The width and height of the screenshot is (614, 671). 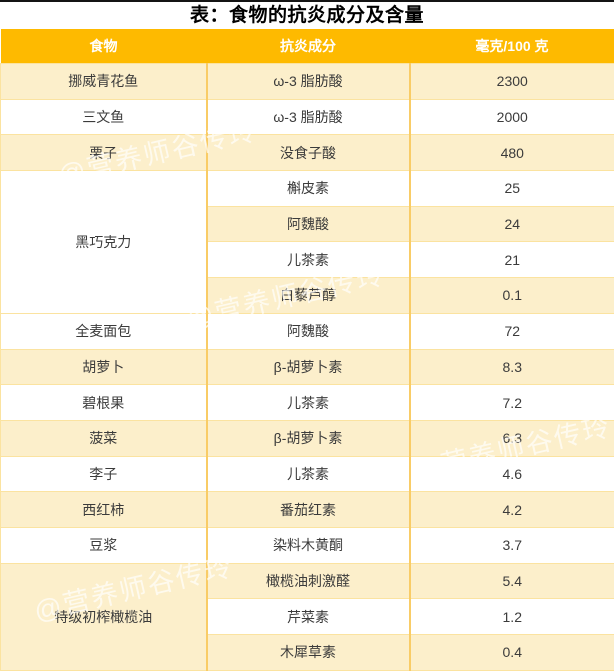 I want to click on component-cell: 没食子酸, so click(x=308, y=153).